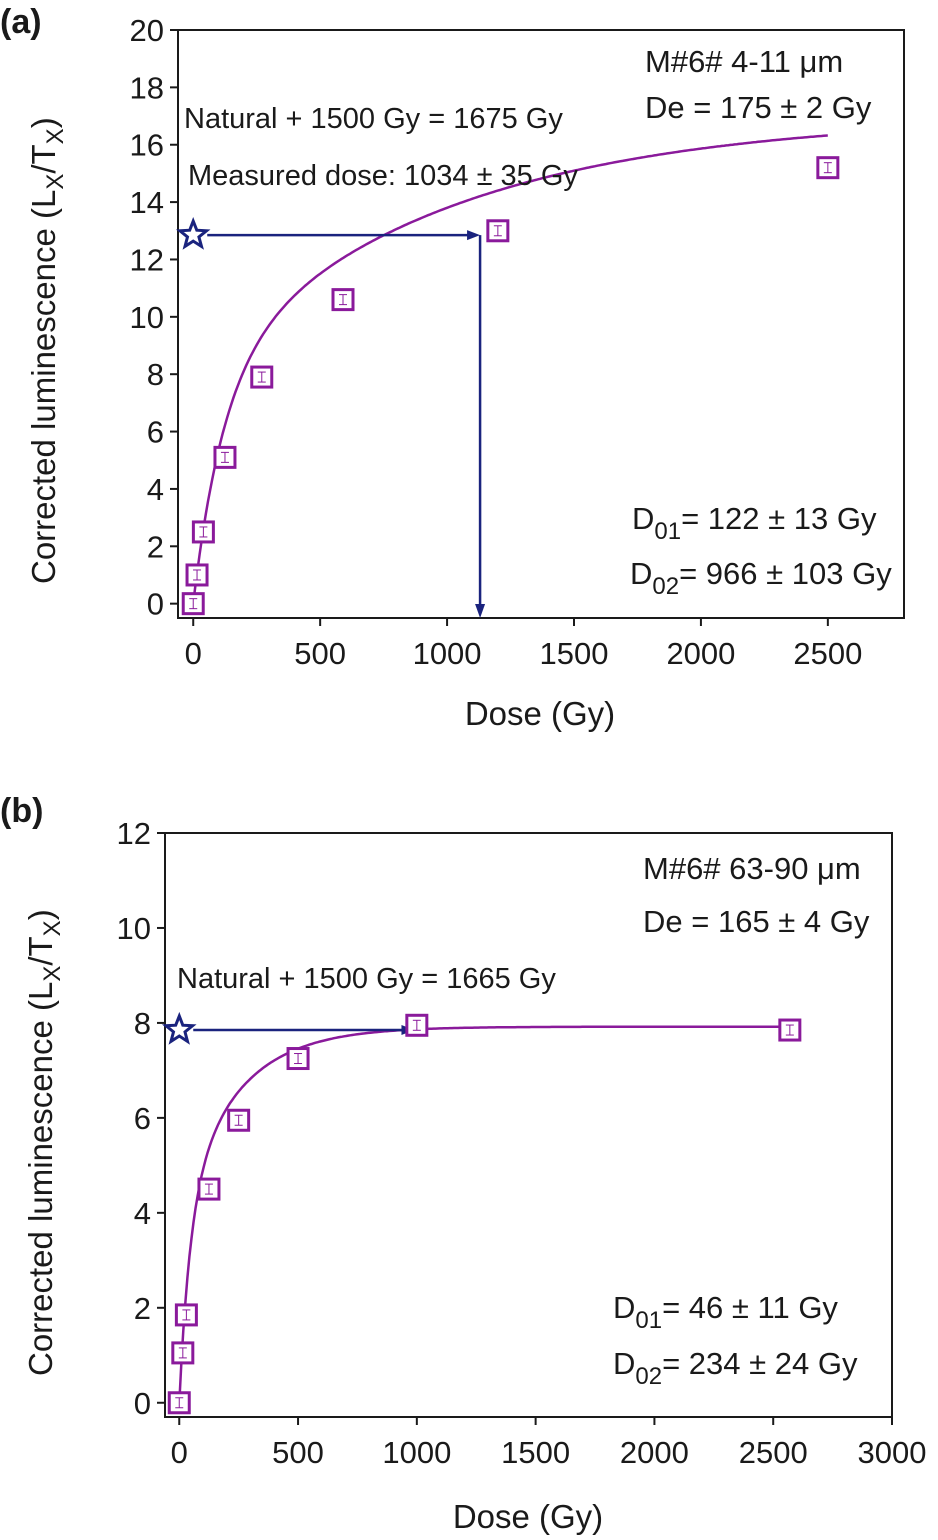 The image size is (938, 1540). Describe the element at coordinates (383, 176) in the screenshot. I see `panel-a-measured-dose-note: Measured dose: 1034 ± 35 Gy` at that location.